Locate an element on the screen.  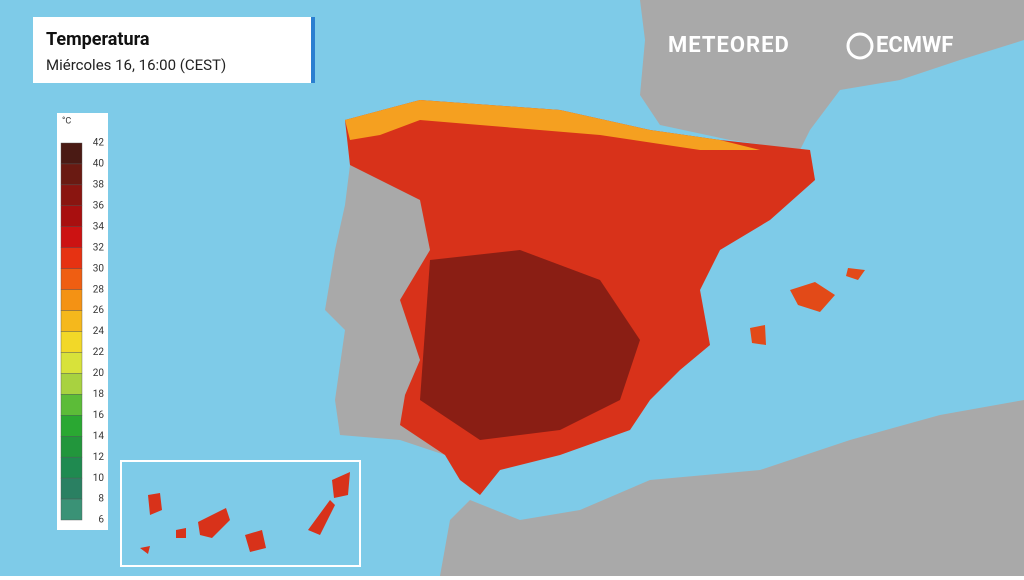
legend-tick-label: 26 is located at coordinates (99, 310).